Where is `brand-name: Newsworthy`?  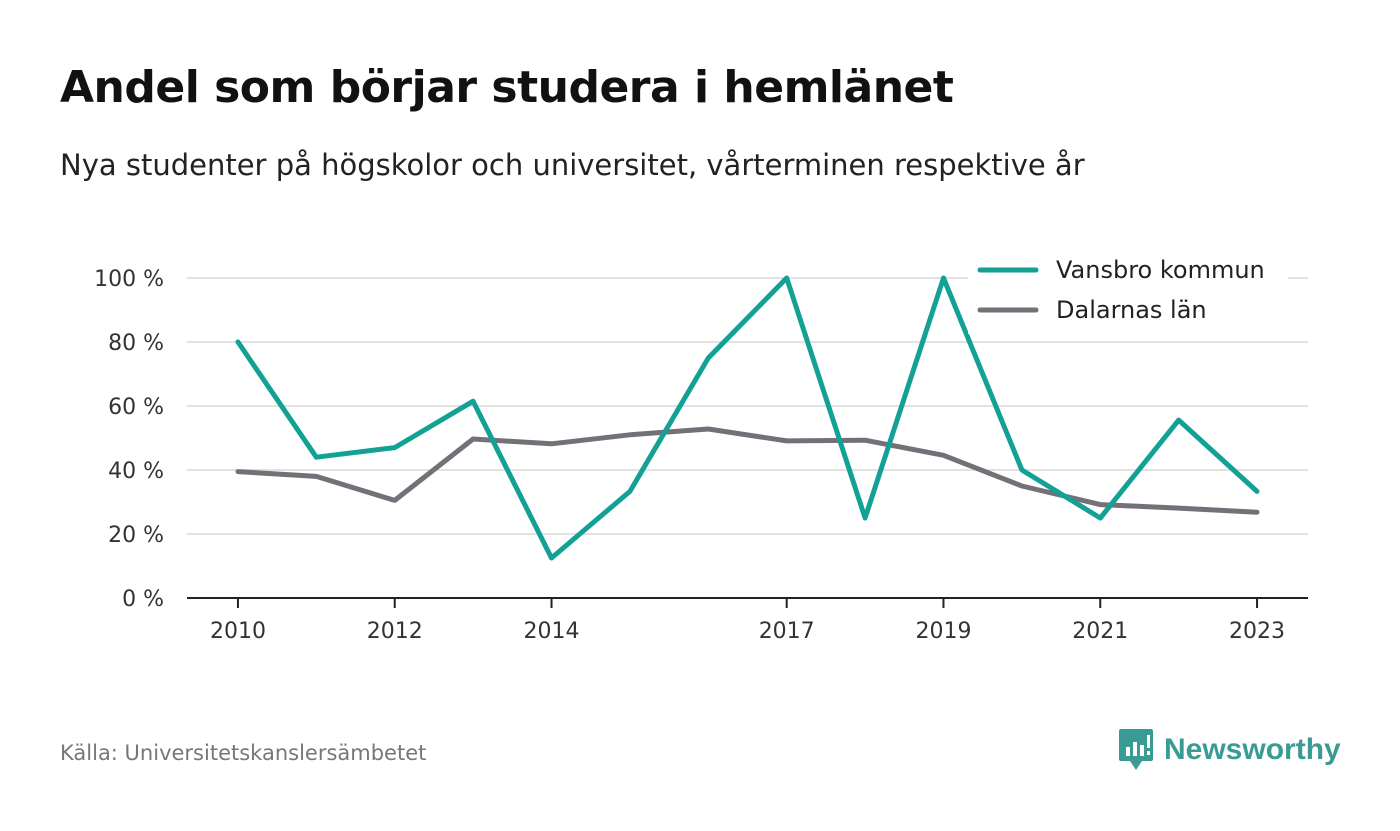
brand-name: Newsworthy is located at coordinates (1252, 749).